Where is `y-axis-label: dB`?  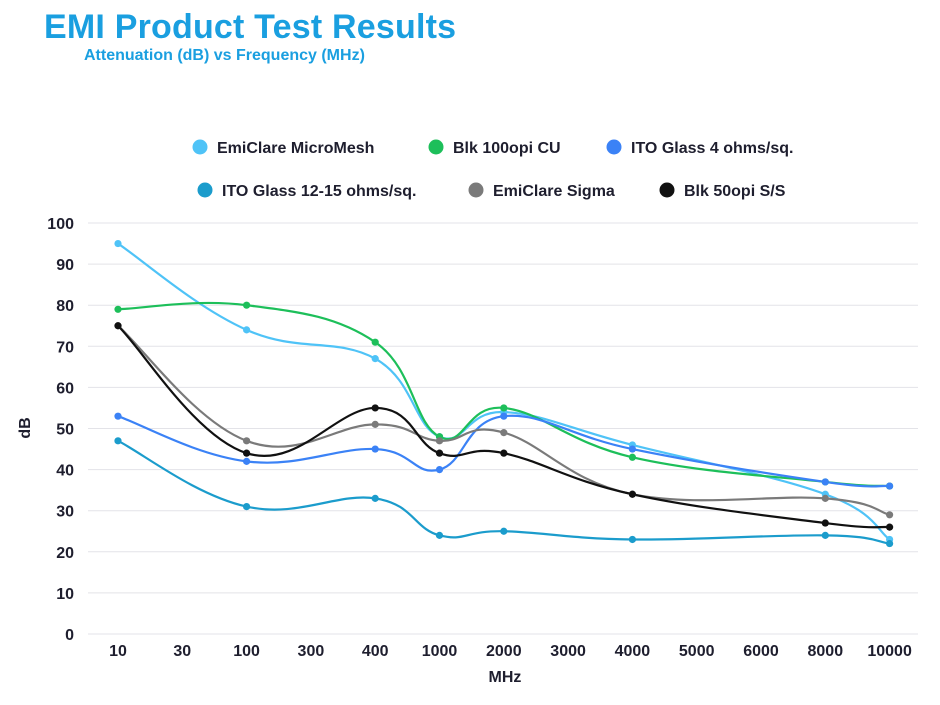
y-axis-label: dB is located at coordinates (25, 427).